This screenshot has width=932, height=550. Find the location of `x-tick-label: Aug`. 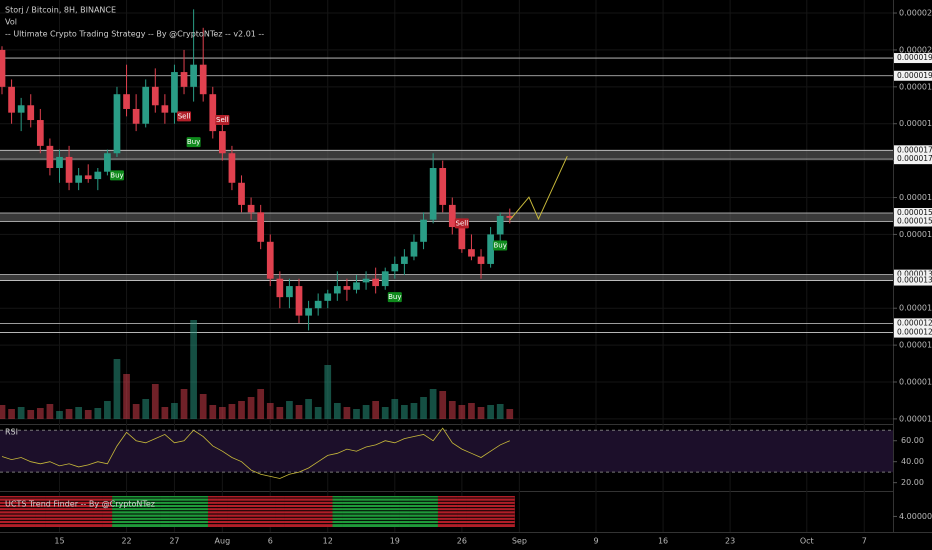

x-tick-label: Aug is located at coordinates (223, 541).